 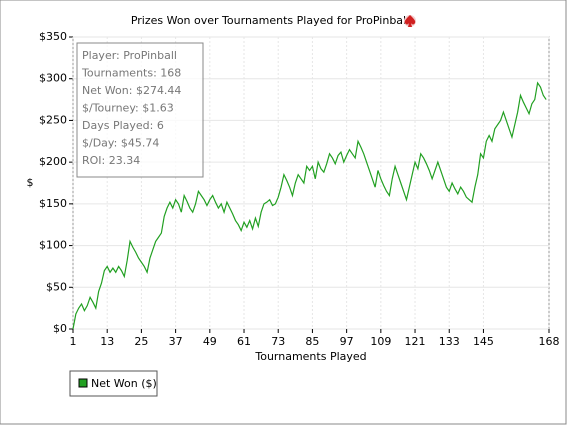 I want to click on x-tick-label: 168, so click(x=549, y=341).